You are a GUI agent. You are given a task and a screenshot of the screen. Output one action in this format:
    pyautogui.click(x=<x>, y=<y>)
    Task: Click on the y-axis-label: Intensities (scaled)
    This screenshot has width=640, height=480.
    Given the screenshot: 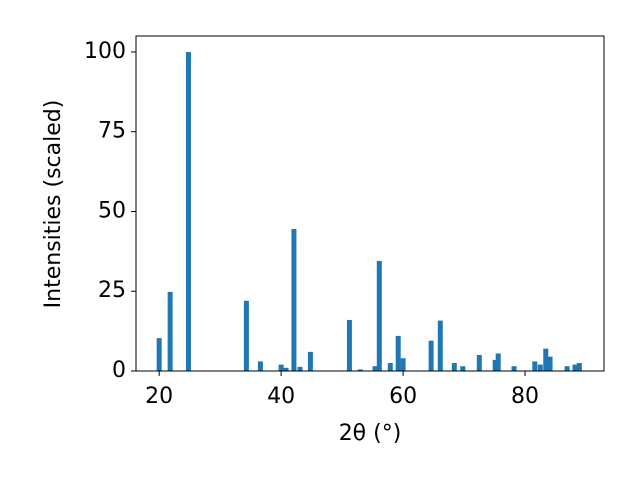 What is the action you would take?
    pyautogui.click(x=53, y=204)
    